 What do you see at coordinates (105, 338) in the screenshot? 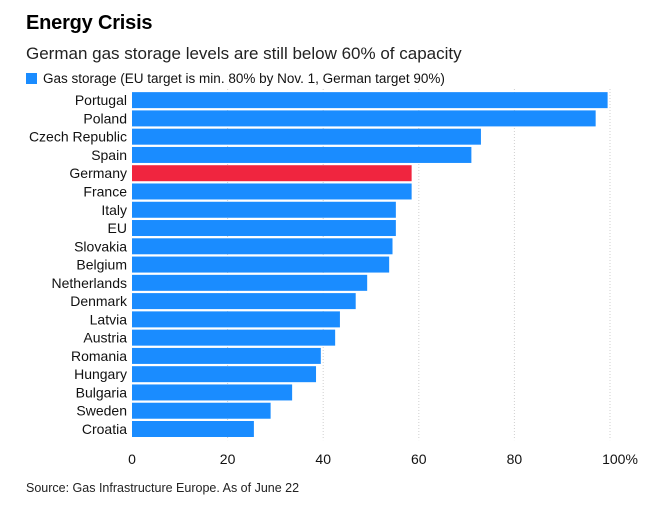
I see `category-label: Austria` at bounding box center [105, 338].